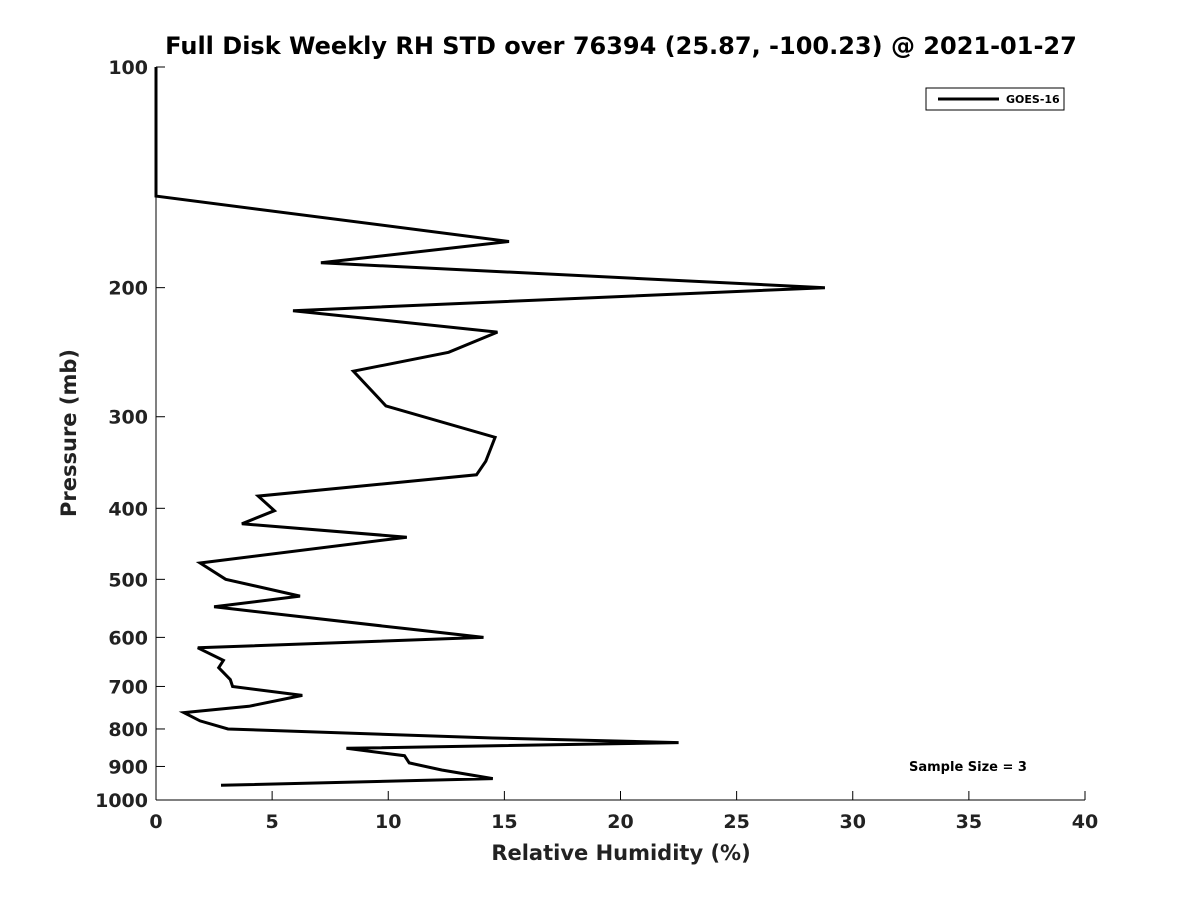 This screenshot has height=900, width=1200. Describe the element at coordinates (620, 822) in the screenshot. I see `x-tick-label: 20` at that location.